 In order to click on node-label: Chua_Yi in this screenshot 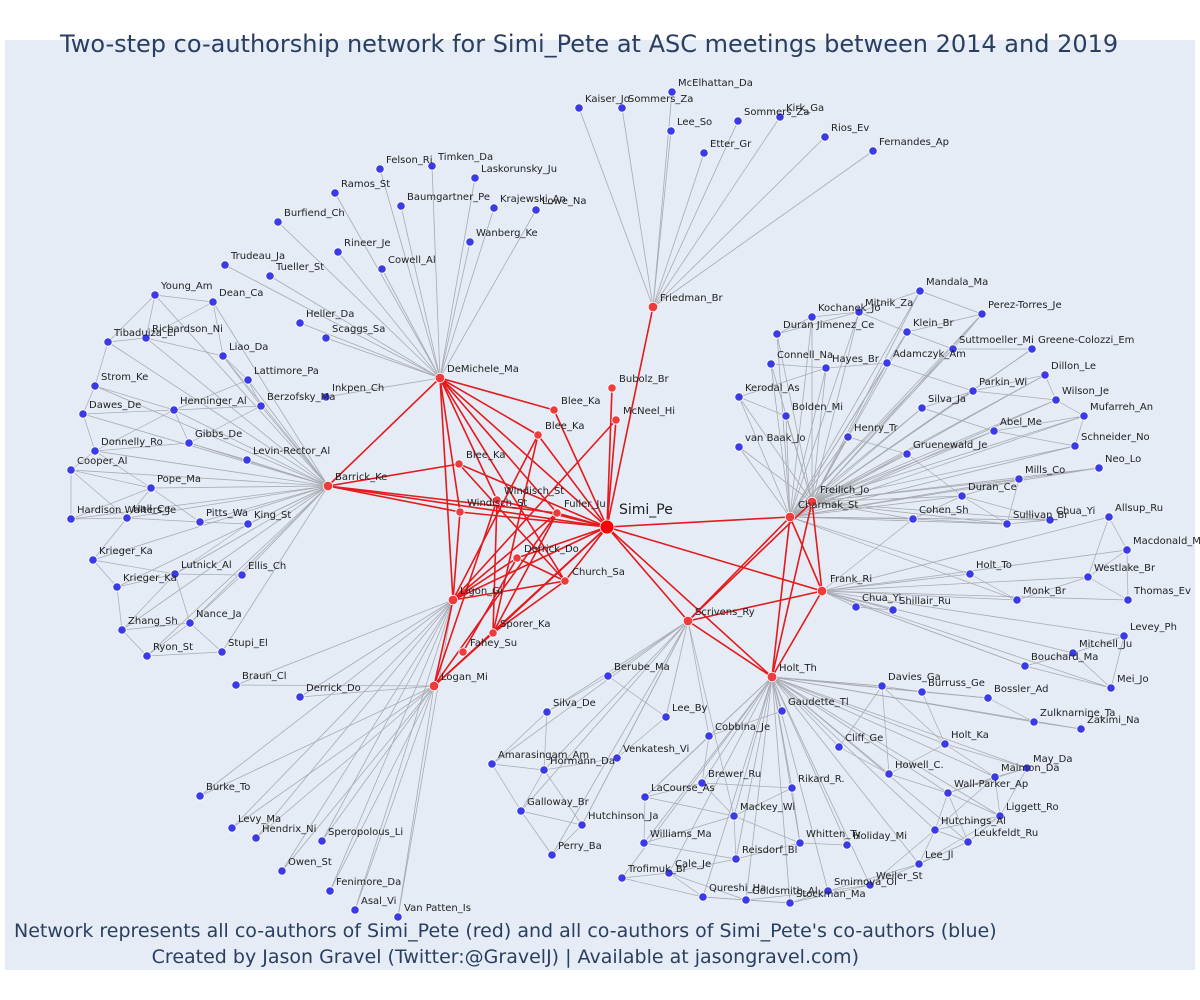, I will do `click(1075, 511)`.